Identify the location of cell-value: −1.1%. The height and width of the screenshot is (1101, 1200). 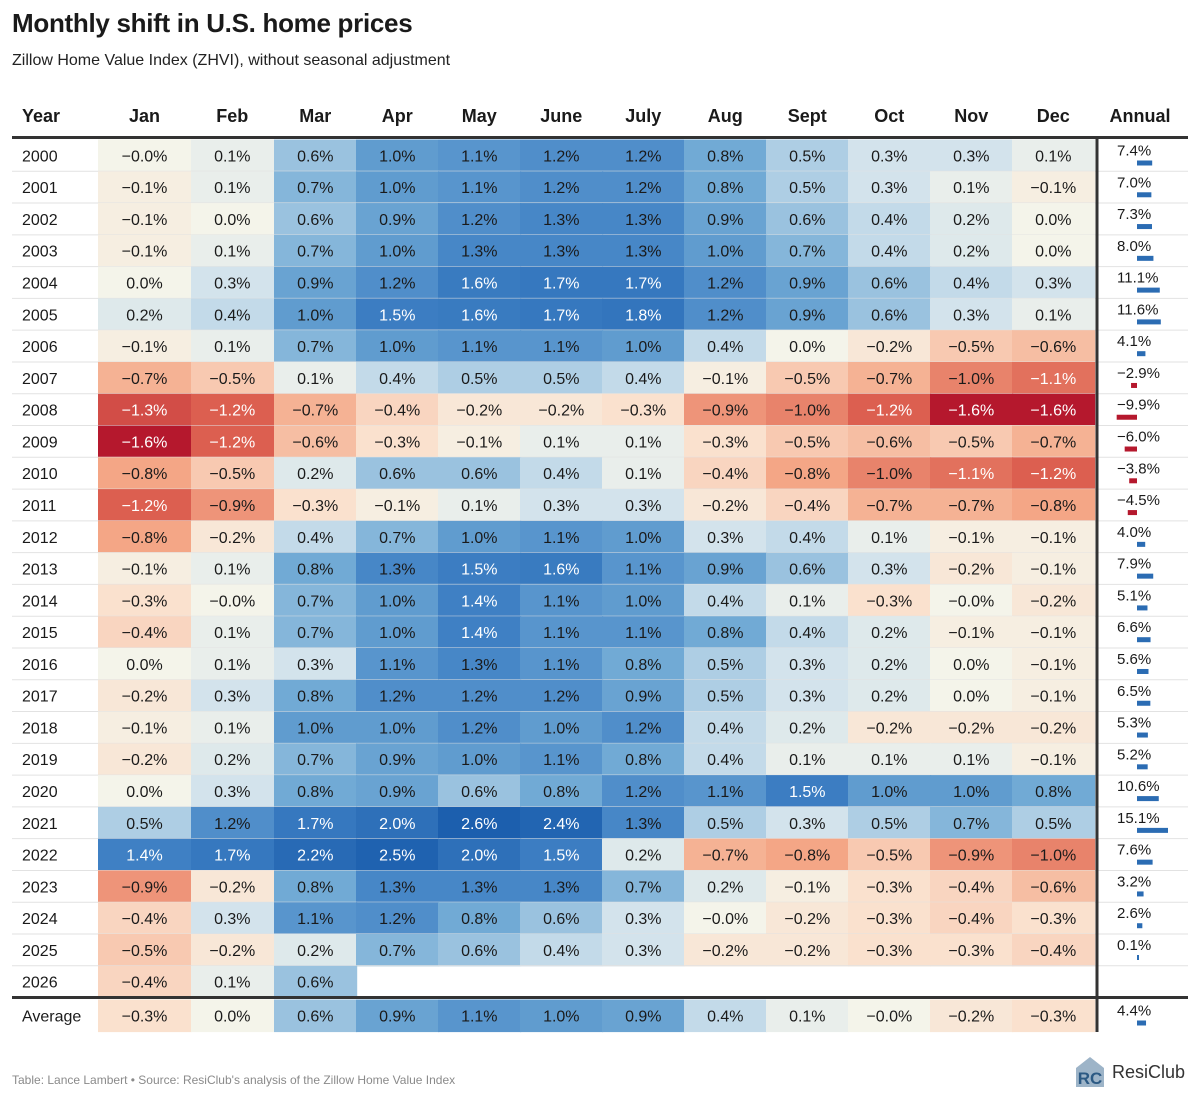
(971, 474).